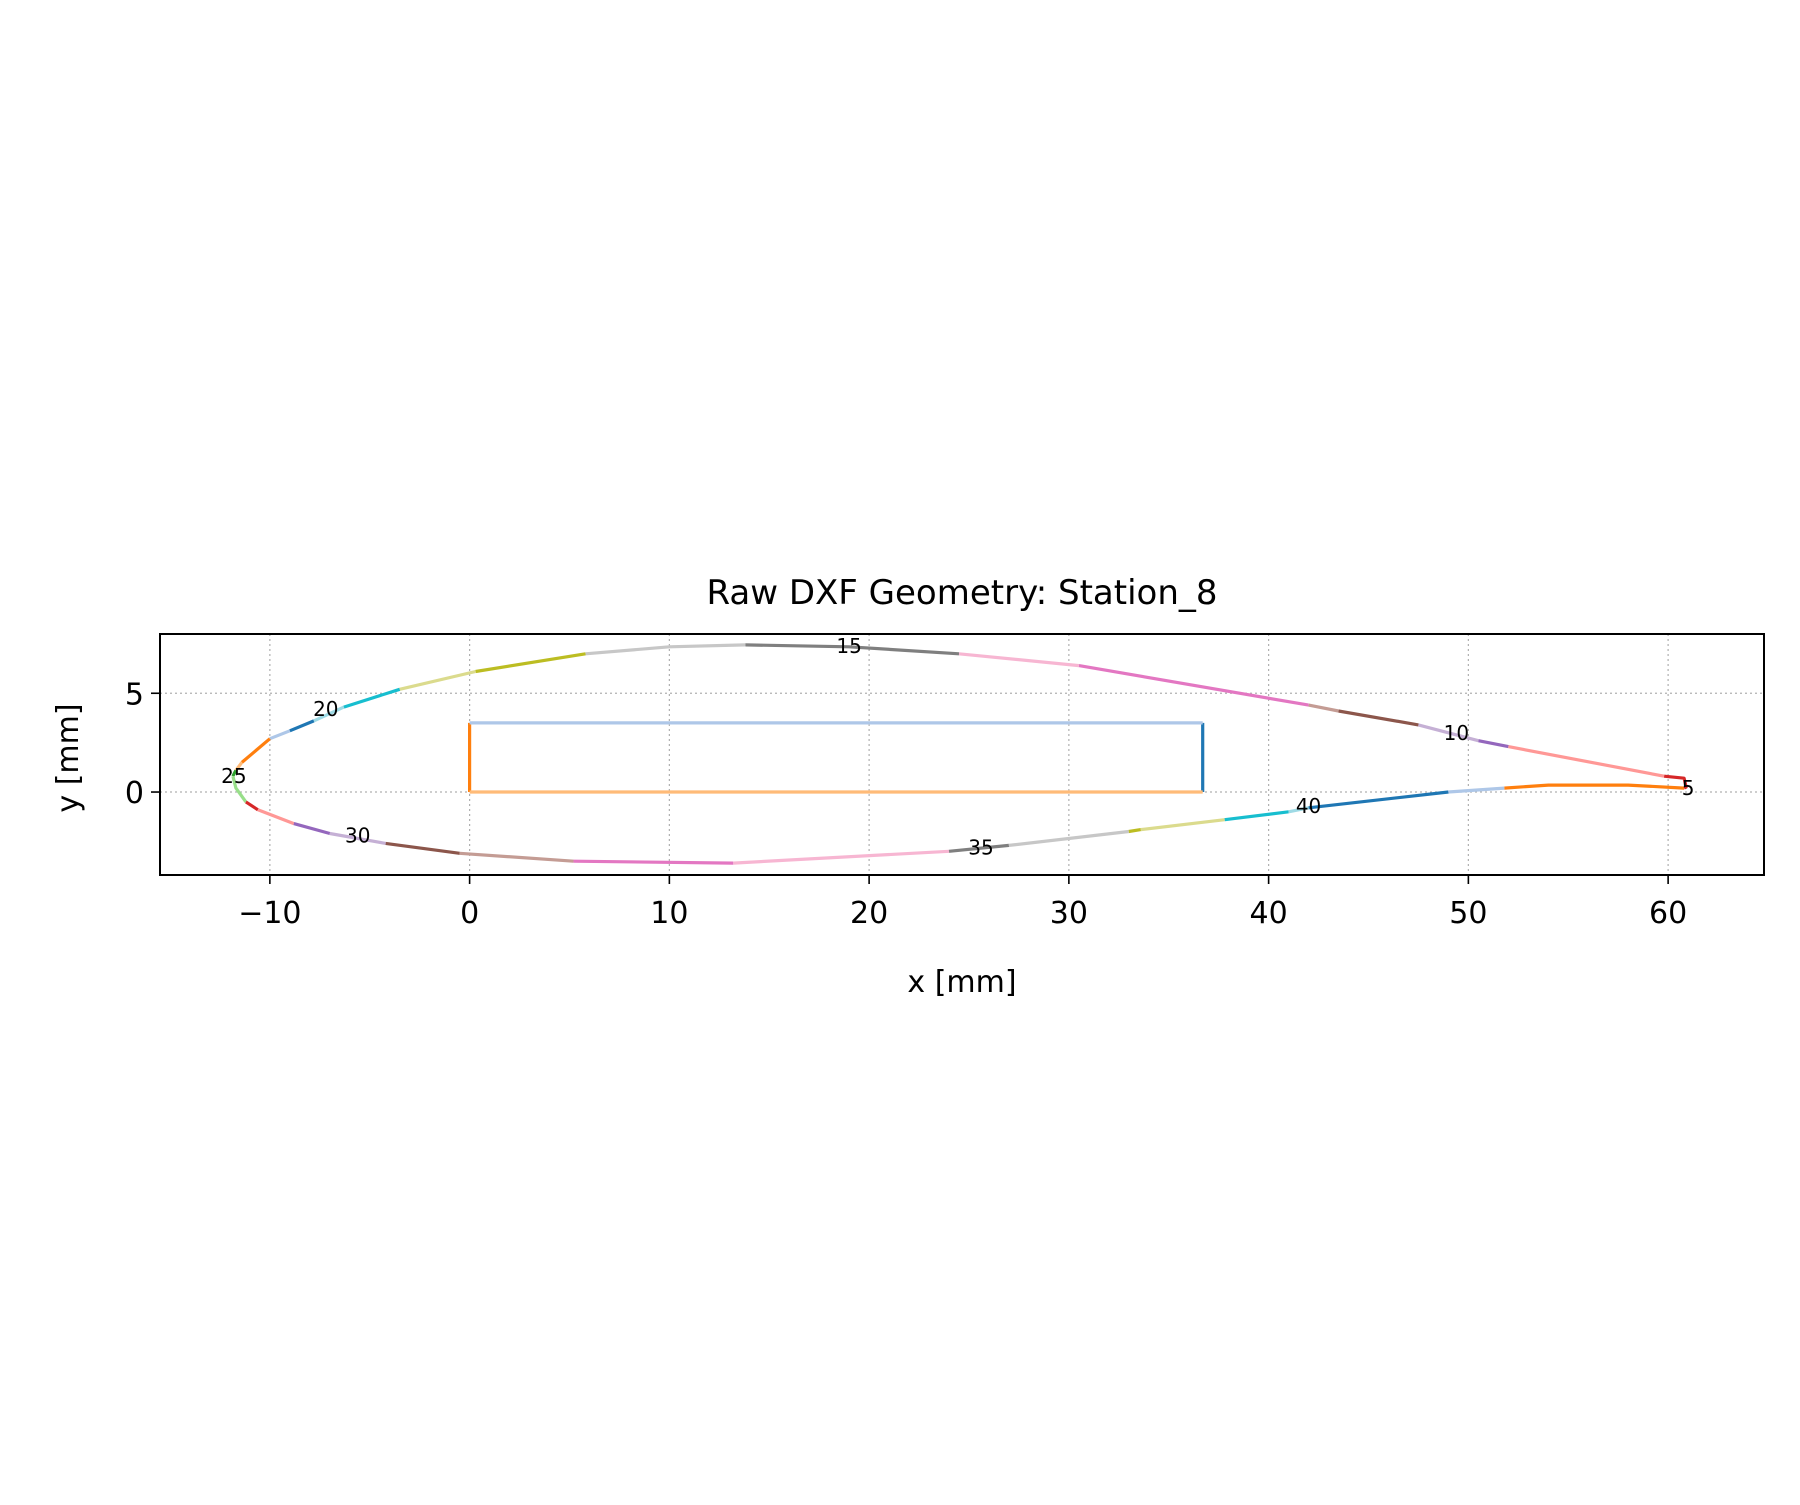 The width and height of the screenshot is (1800, 1505). Describe the element at coordinates (269, 913) in the screenshot. I see `x-tick-label: −10` at that location.